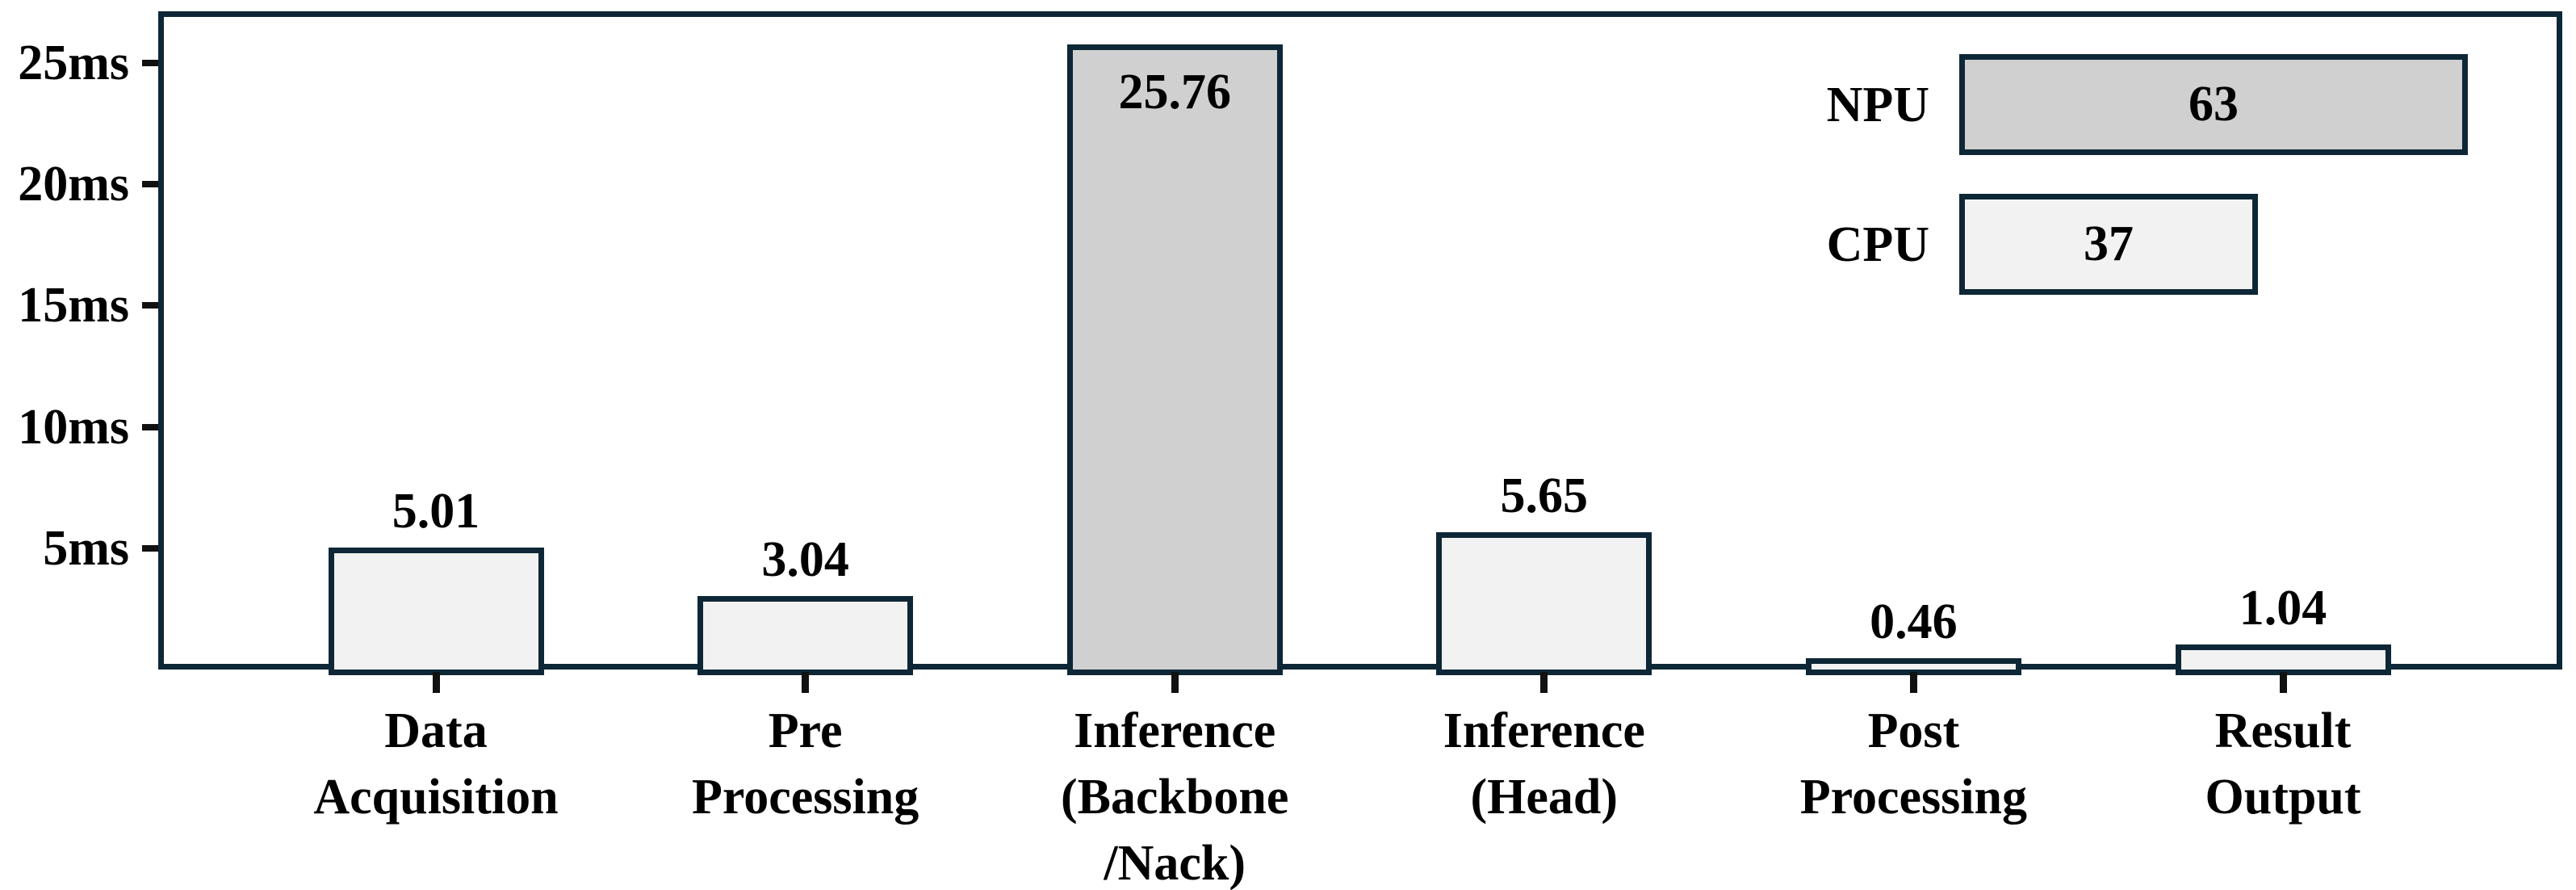  I want to click on category-label: Pre, so click(805, 730).